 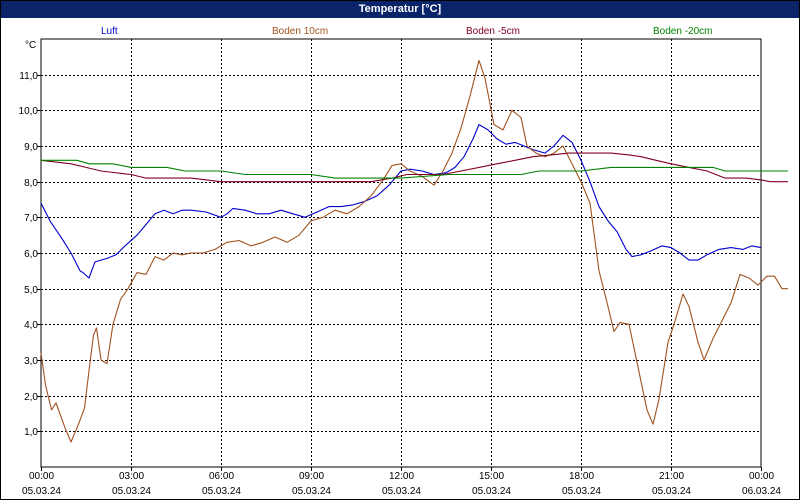 What do you see at coordinates (30, 45) in the screenshot?
I see `y-axis-unit: °C` at bounding box center [30, 45].